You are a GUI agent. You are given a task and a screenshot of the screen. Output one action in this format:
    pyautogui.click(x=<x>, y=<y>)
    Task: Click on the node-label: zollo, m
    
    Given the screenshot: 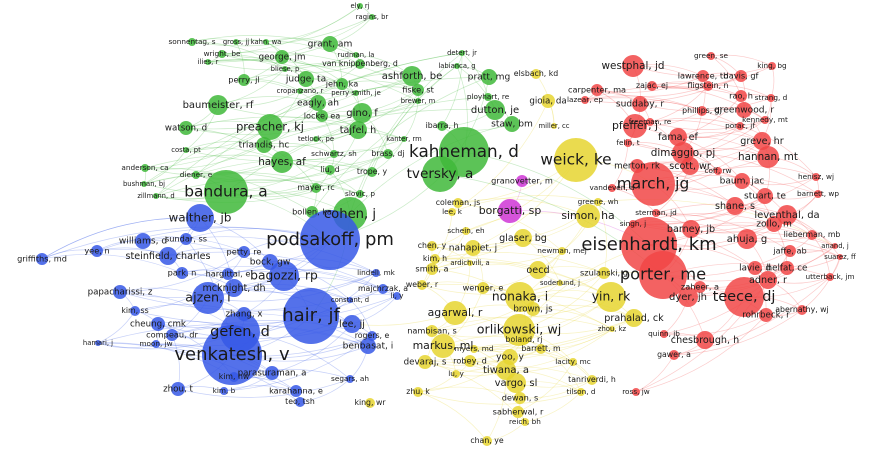 What is the action you would take?
    pyautogui.click(x=774, y=225)
    